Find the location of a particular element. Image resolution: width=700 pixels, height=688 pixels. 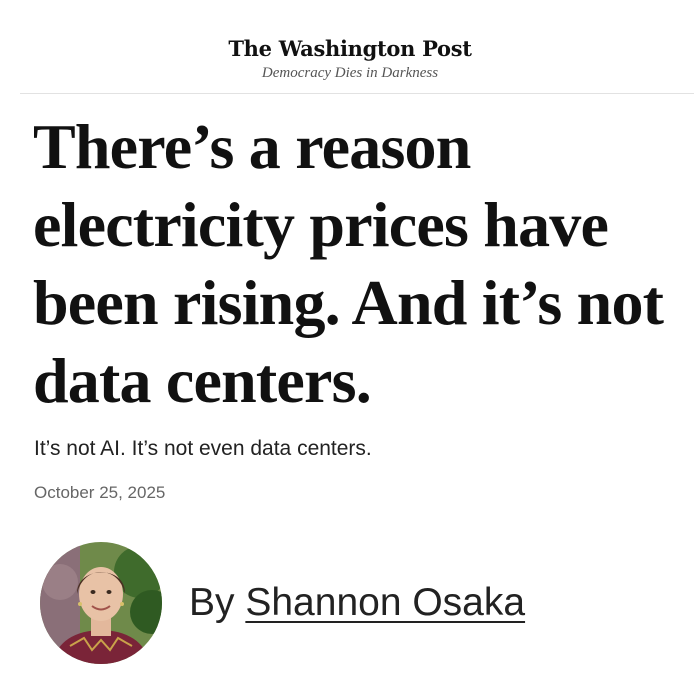

author-photo-icon is located at coordinates (101, 603).